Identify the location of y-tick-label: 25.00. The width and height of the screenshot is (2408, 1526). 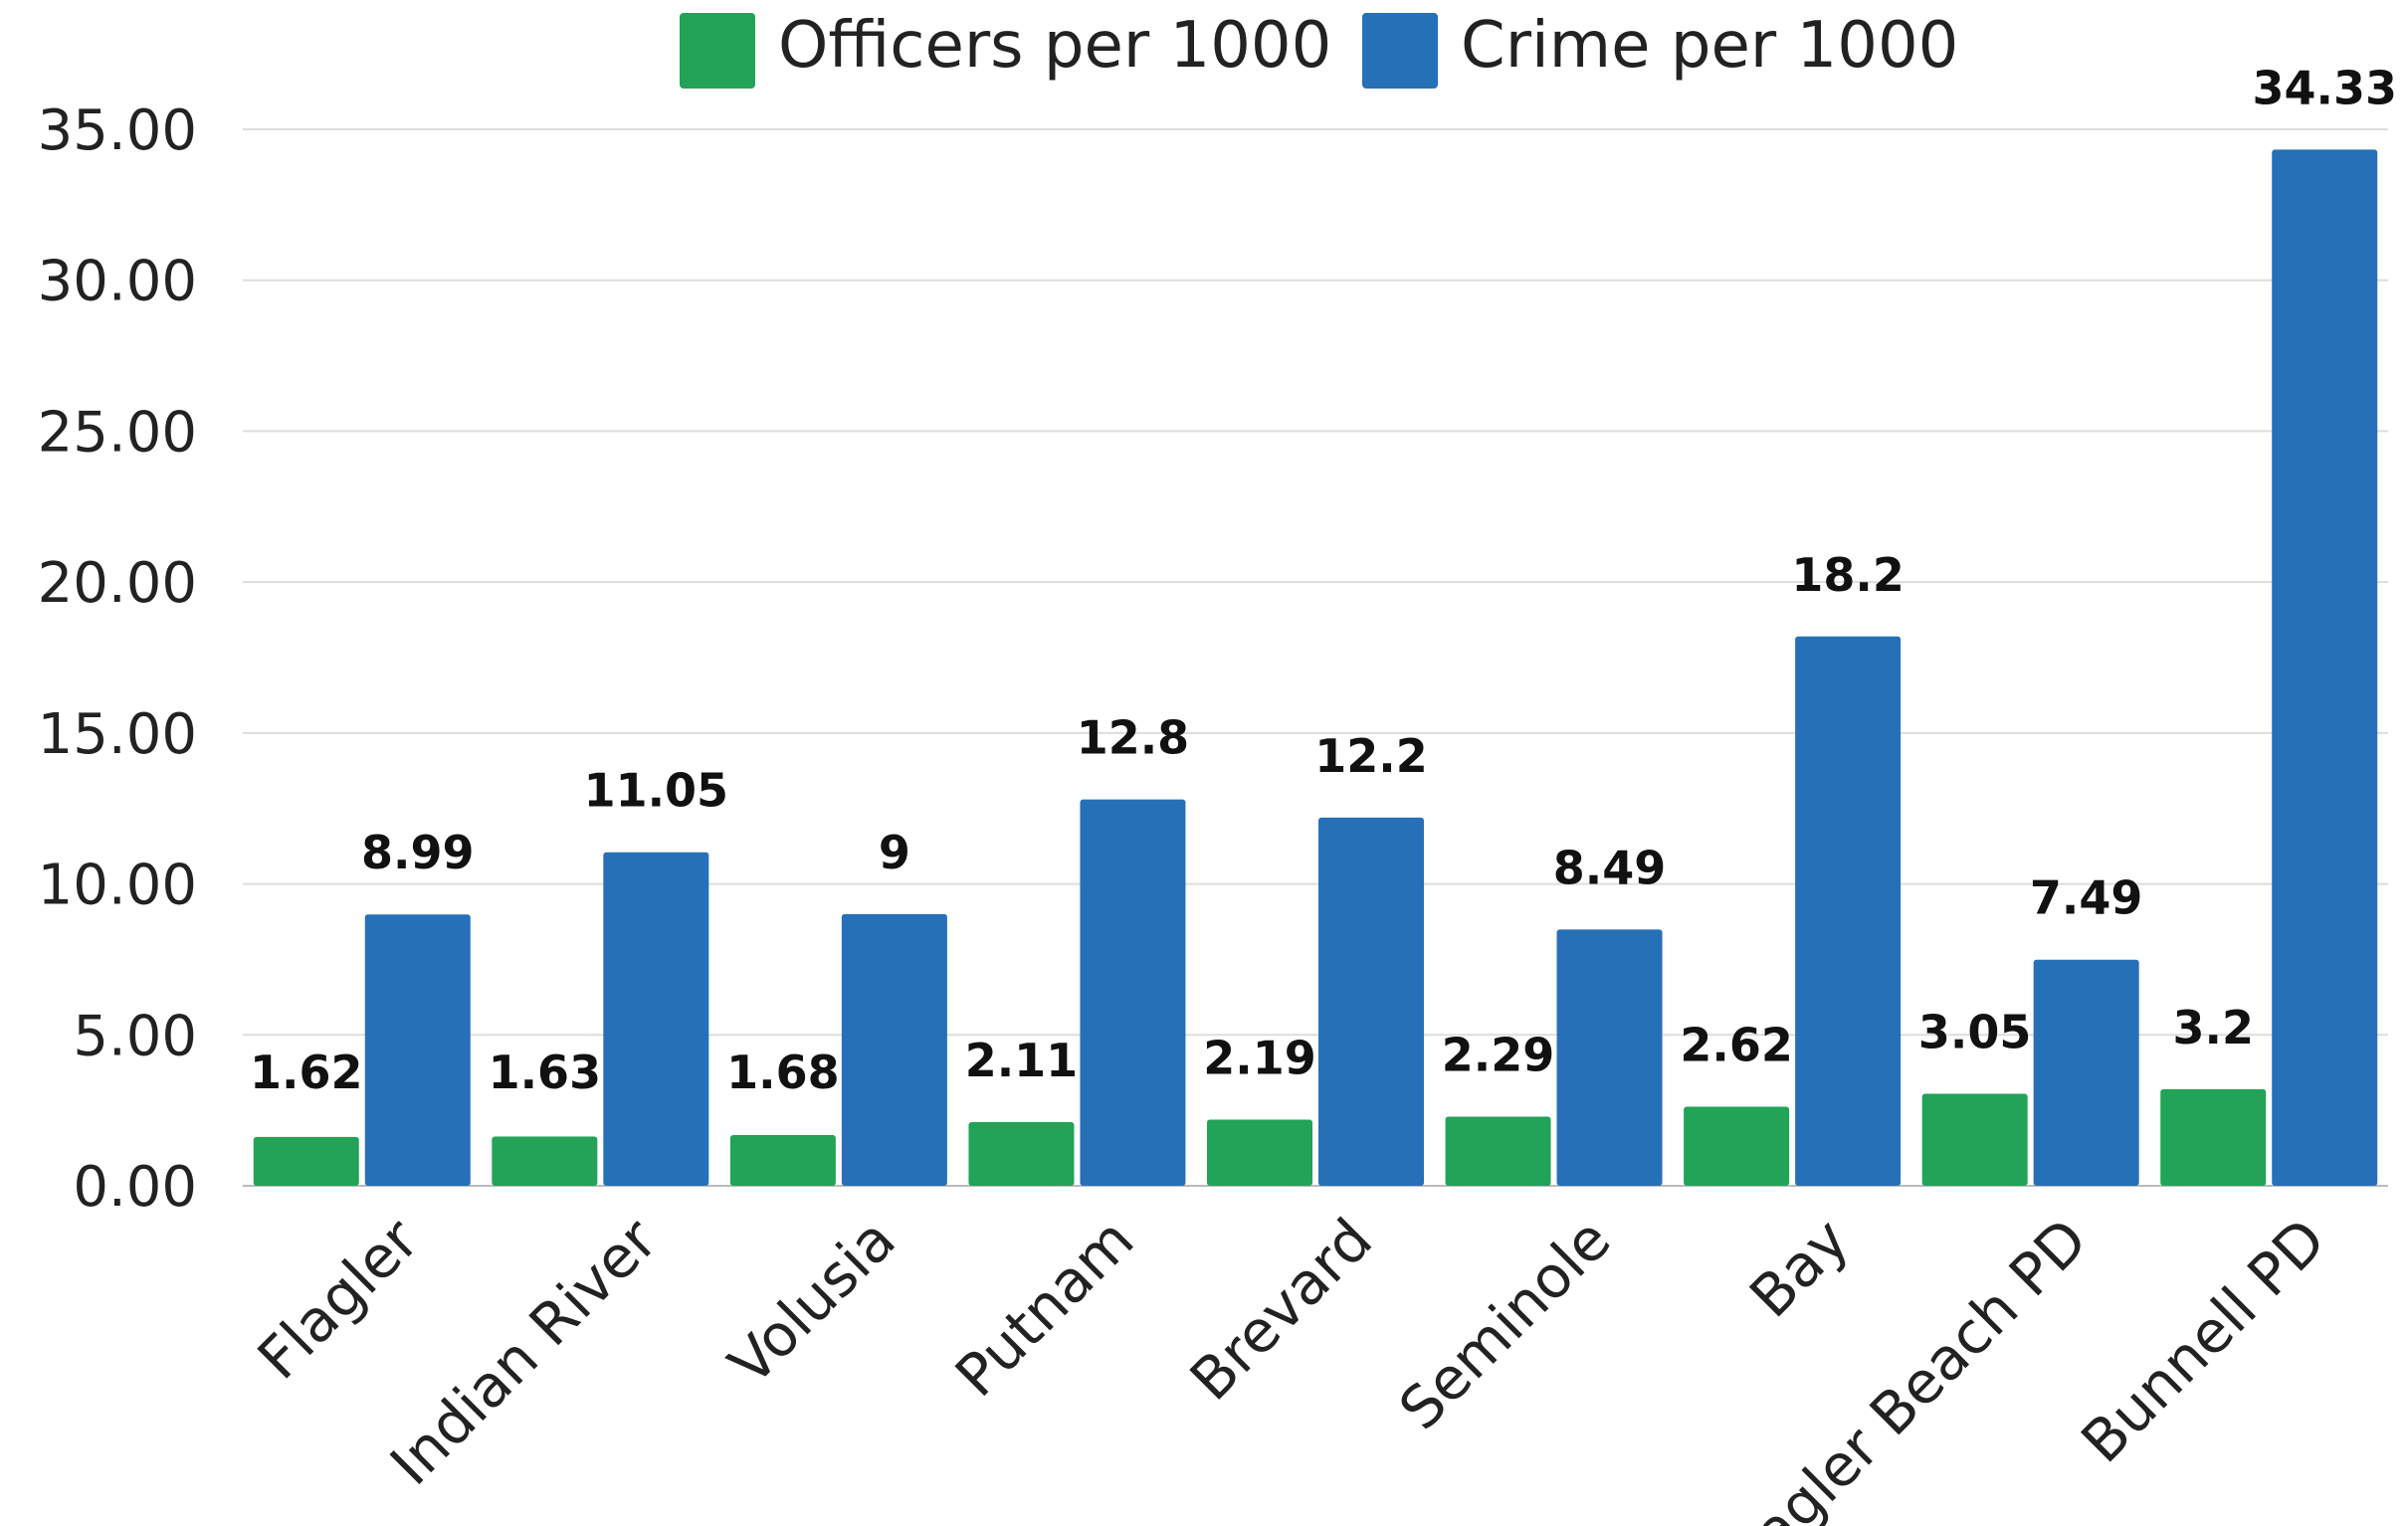
(117, 433).